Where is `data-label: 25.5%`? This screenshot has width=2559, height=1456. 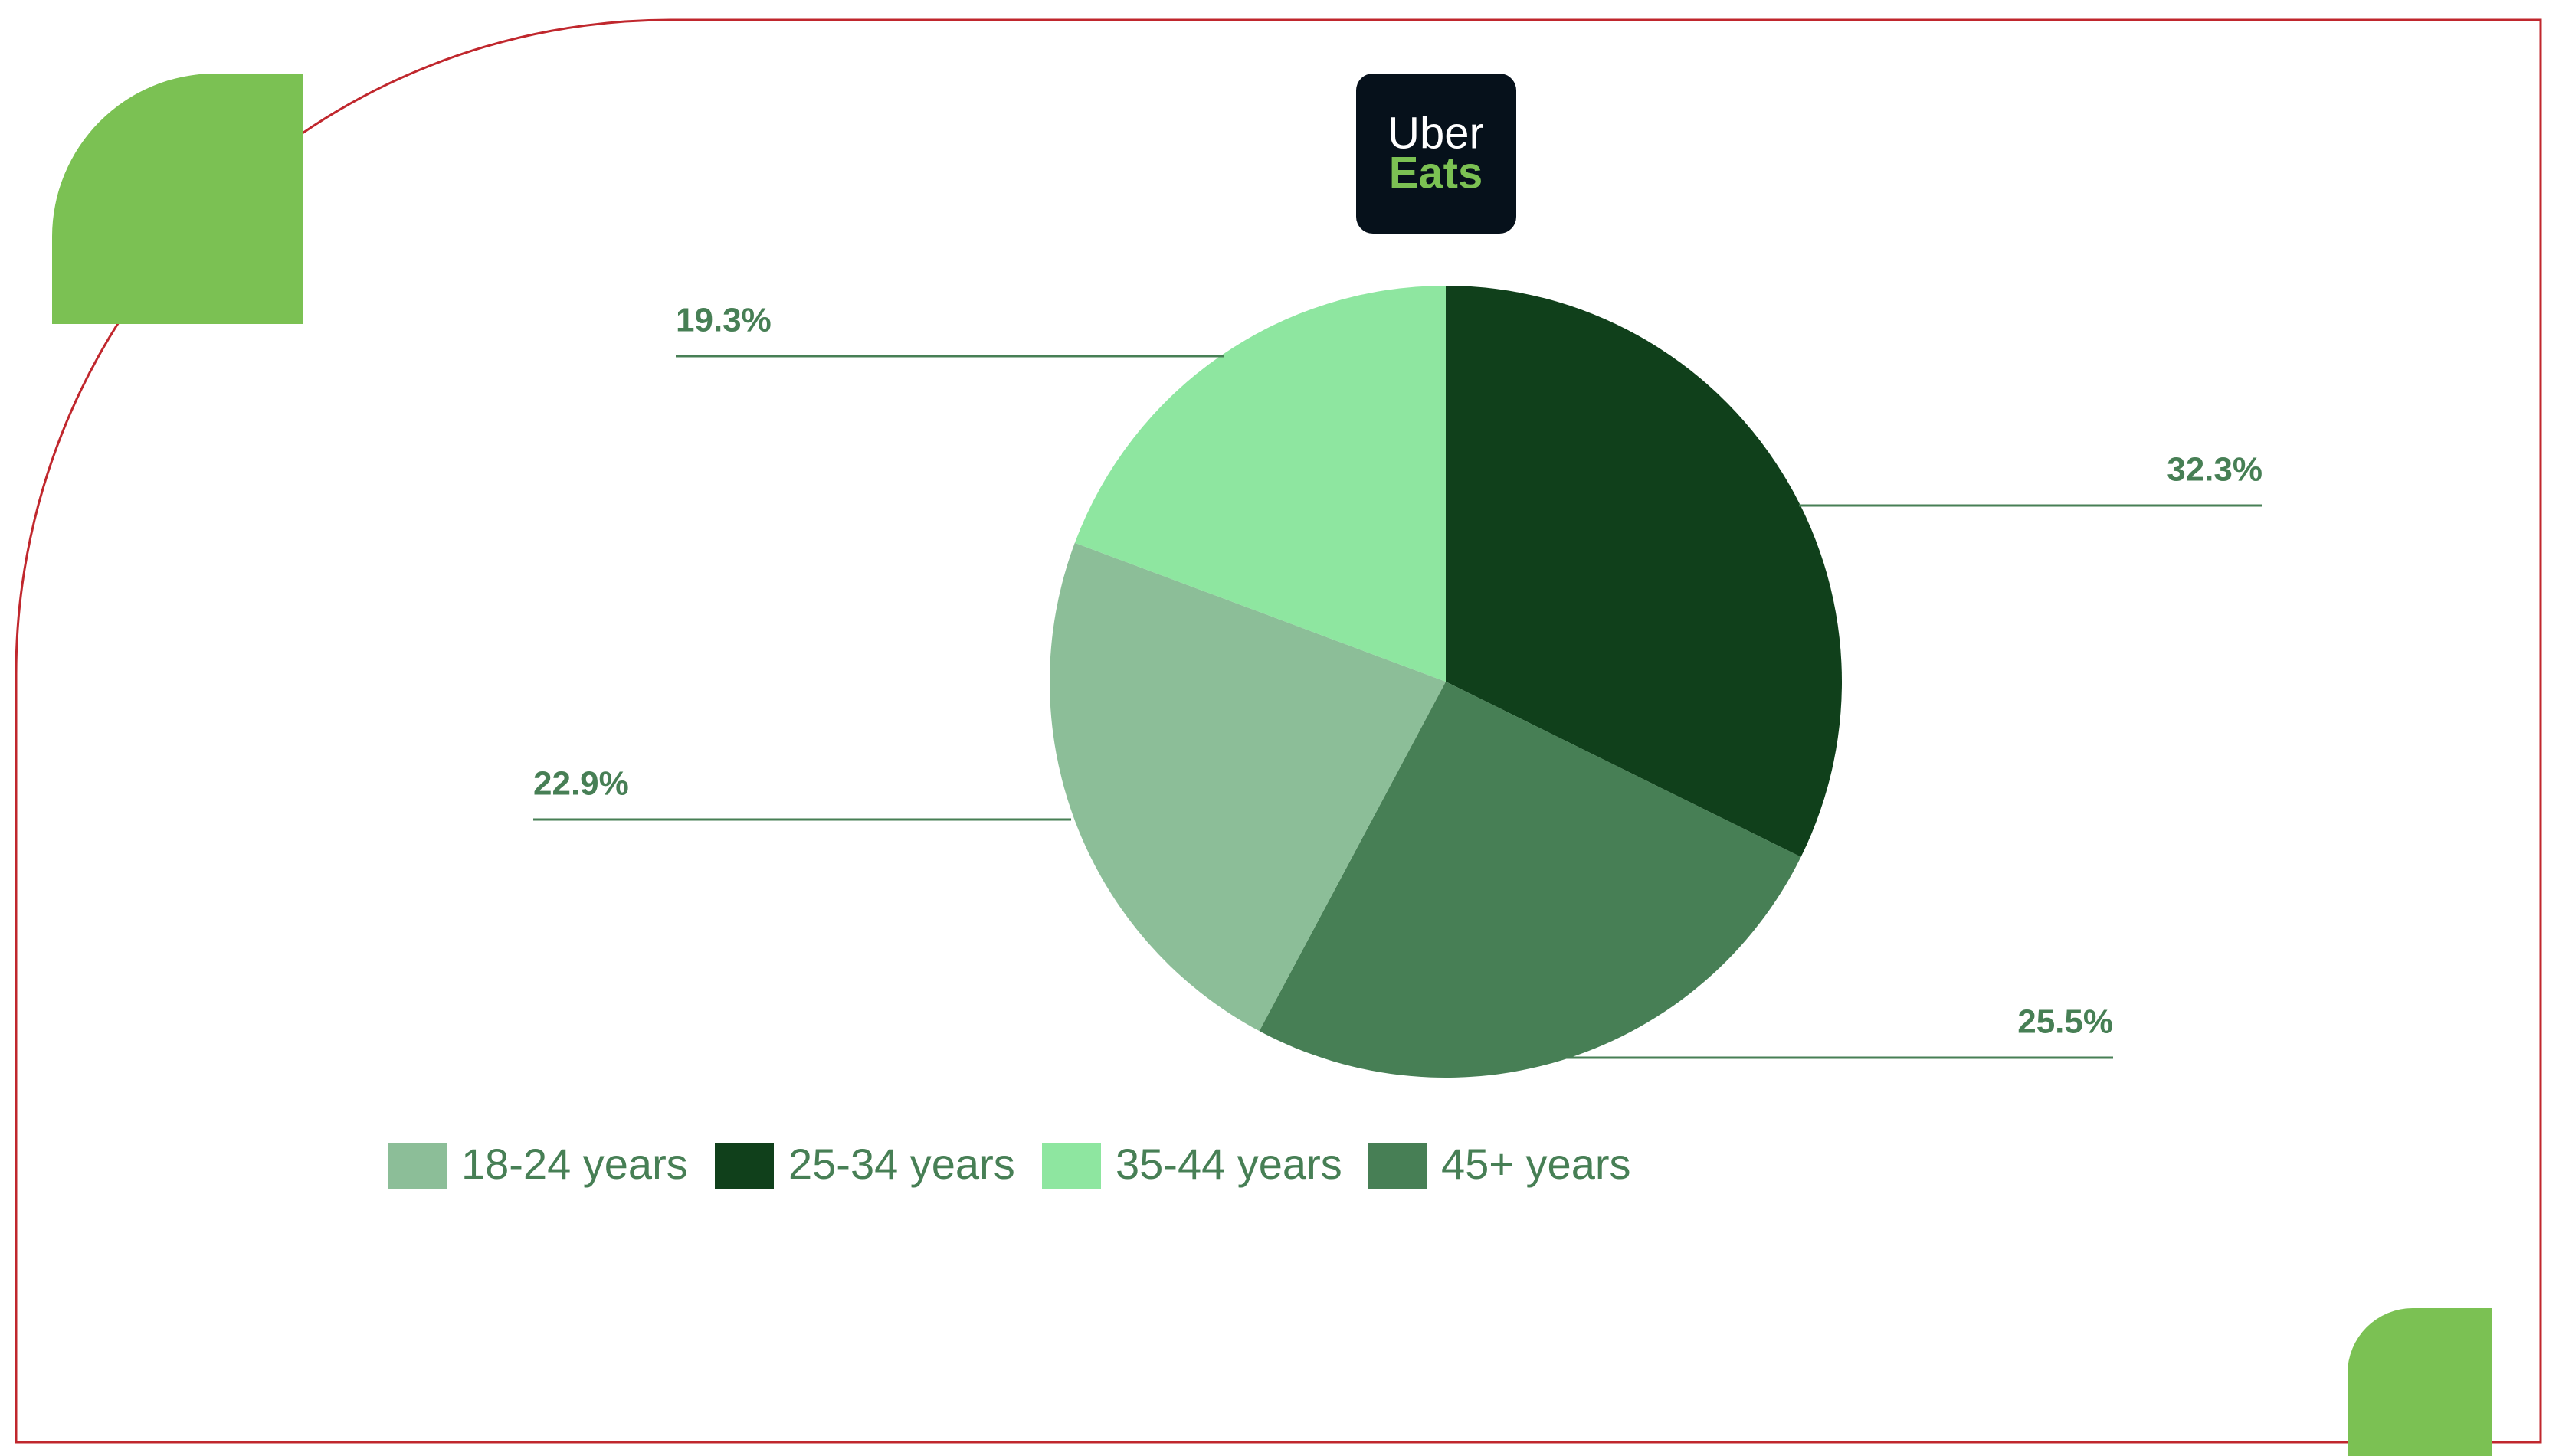 data-label: 25.5% is located at coordinates (2065, 1022).